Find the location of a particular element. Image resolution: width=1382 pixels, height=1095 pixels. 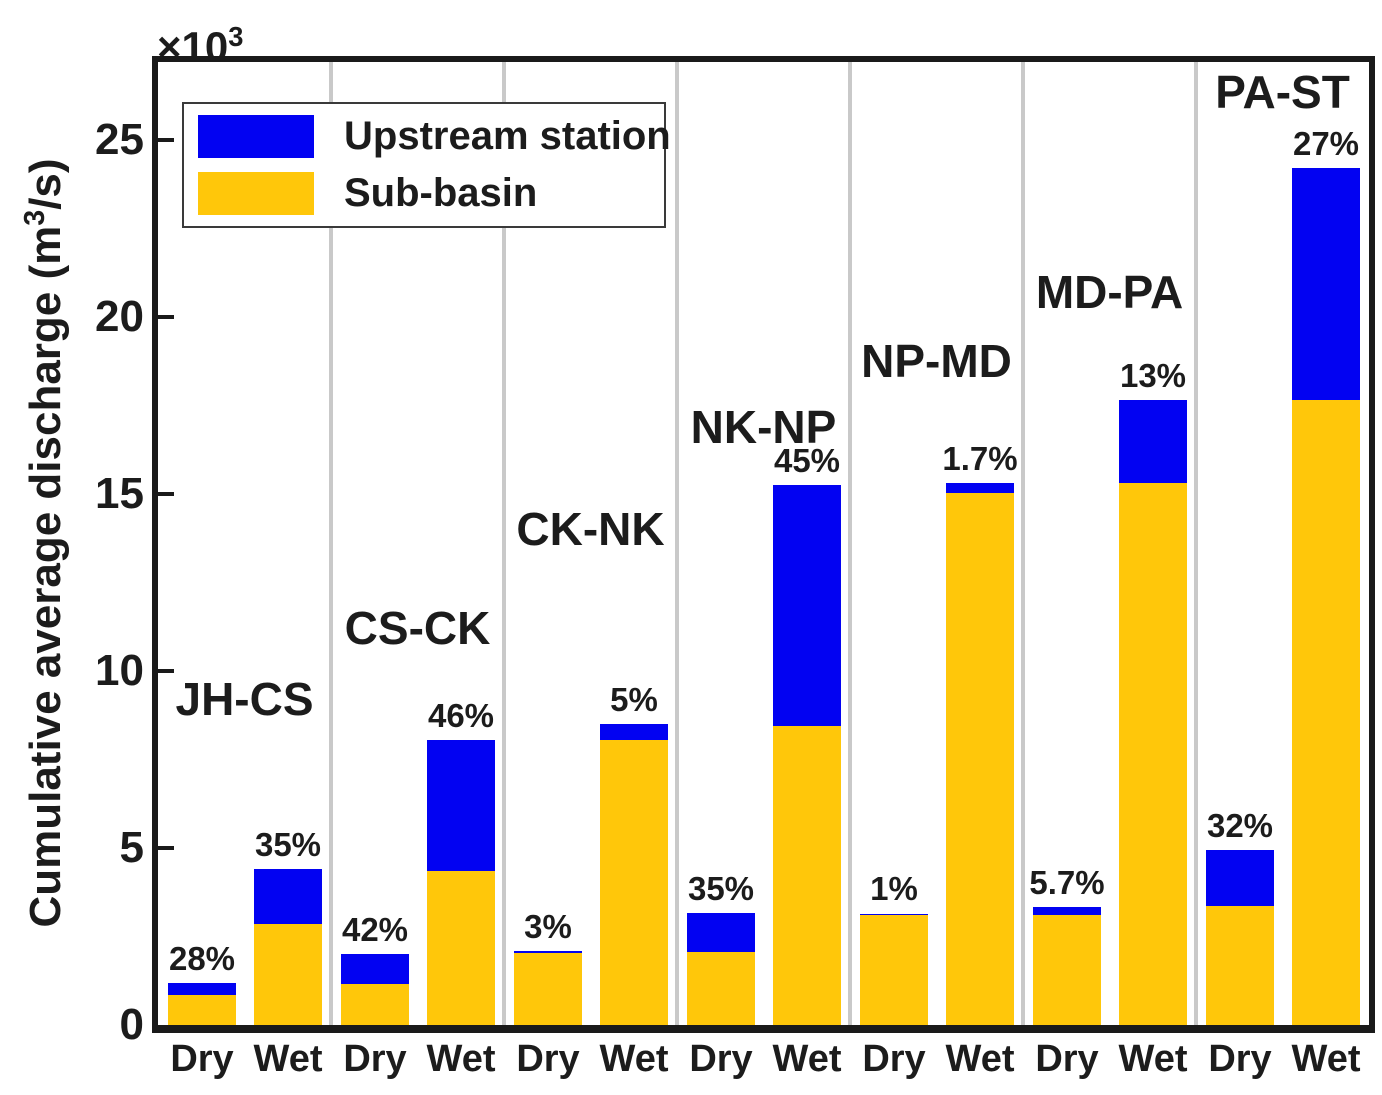

y-axis-title-sup: 3 is located at coordinates (35, 217).